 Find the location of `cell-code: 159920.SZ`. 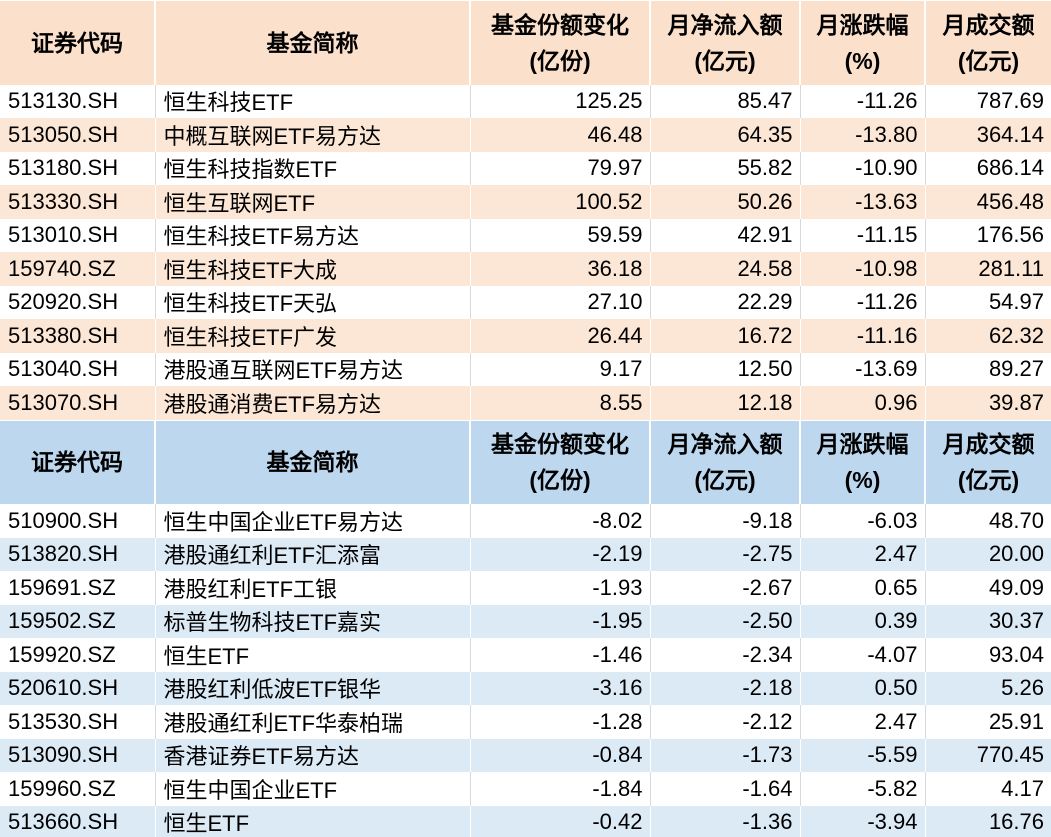

cell-code: 159920.SZ is located at coordinates (78, 655).